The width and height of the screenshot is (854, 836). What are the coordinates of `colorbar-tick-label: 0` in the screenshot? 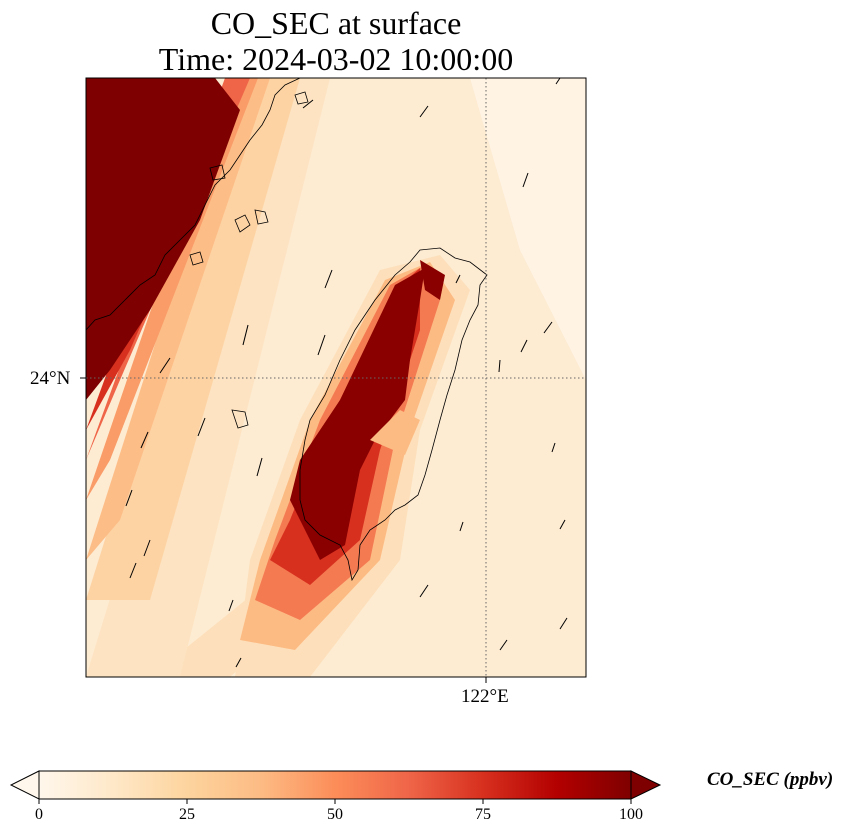 It's located at (39, 814).